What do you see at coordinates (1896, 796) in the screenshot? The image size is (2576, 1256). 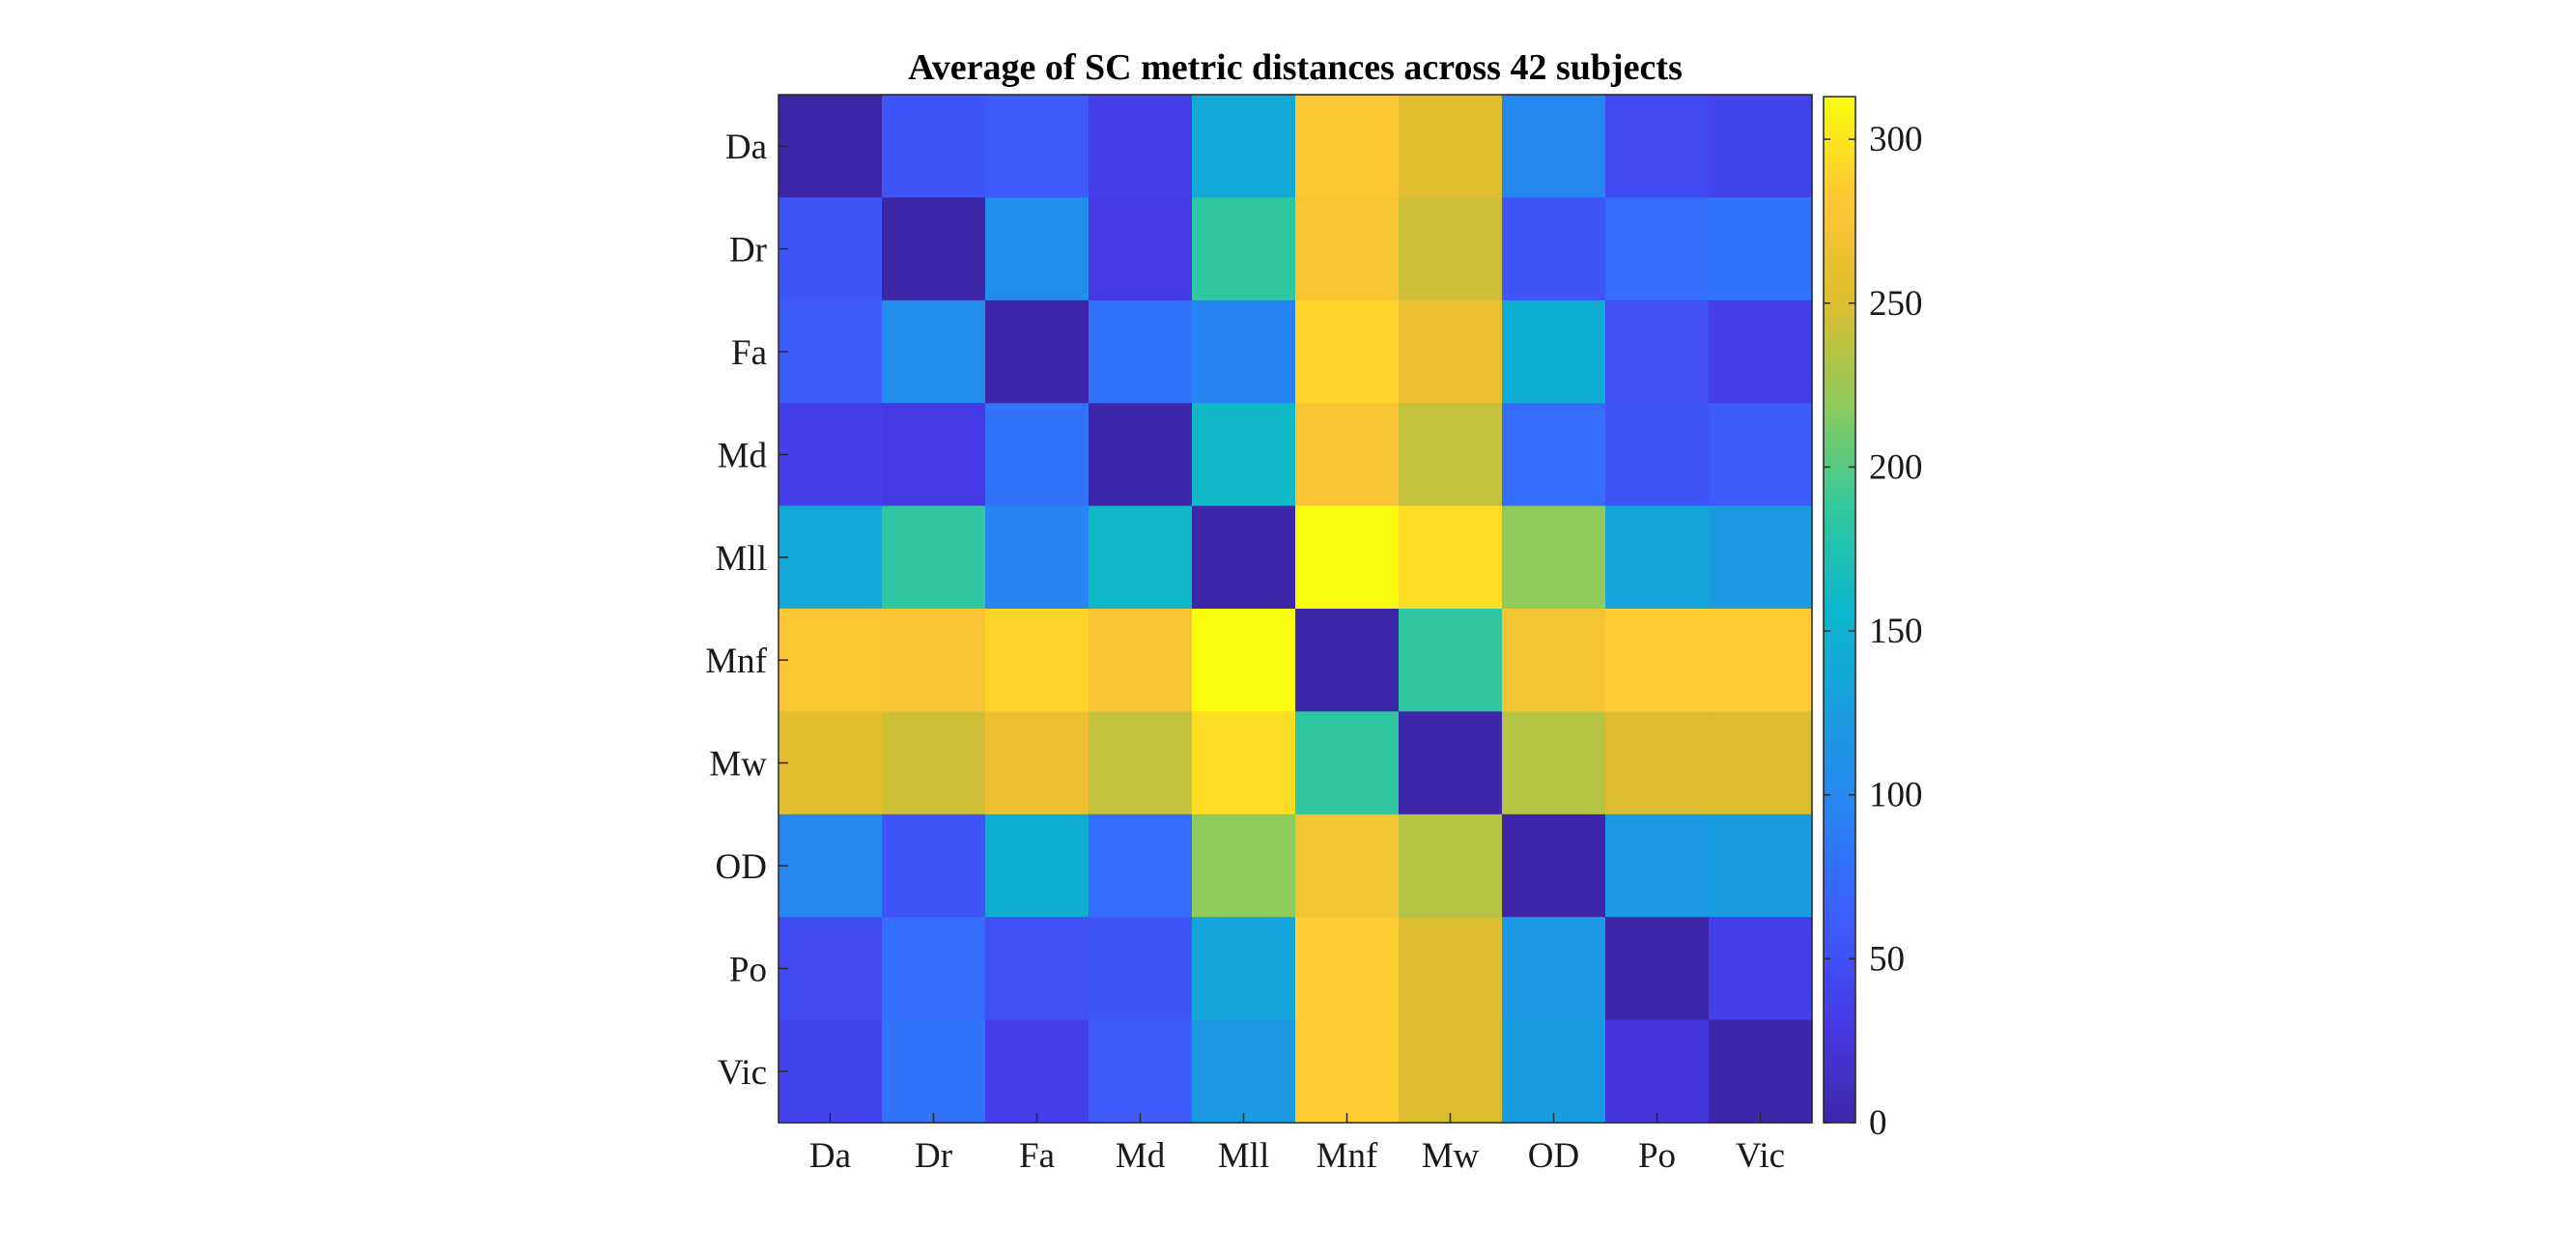 I see `colorbar-tick-label: 100` at bounding box center [1896, 796].